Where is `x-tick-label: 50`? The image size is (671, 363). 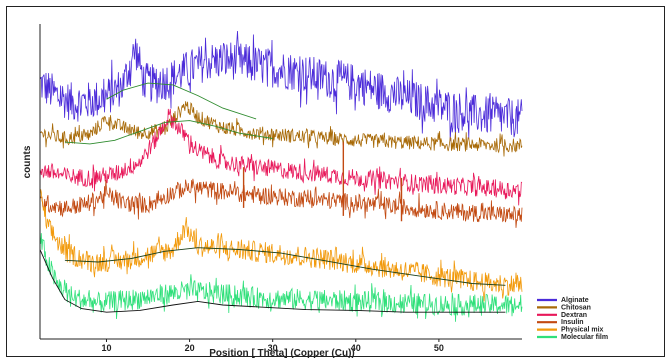 x-tick-label: 50 is located at coordinates (439, 348).